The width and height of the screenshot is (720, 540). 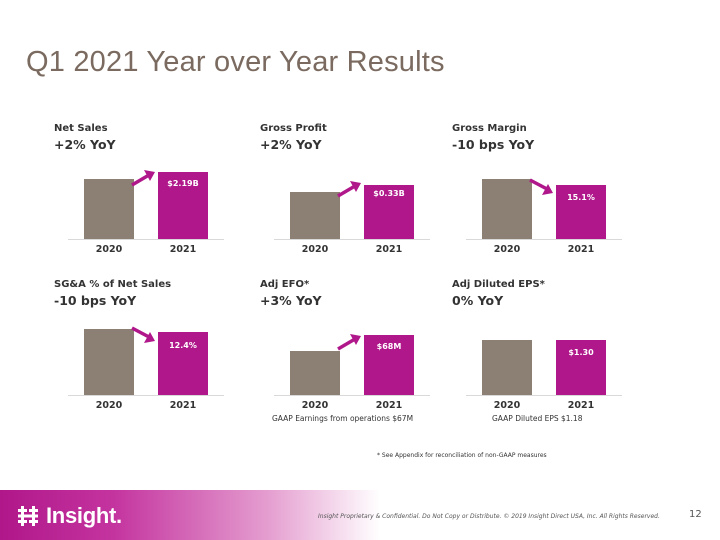 What do you see at coordinates (498, 284) in the screenshot?
I see `metric-name: Adj Diluted EPS*` at bounding box center [498, 284].